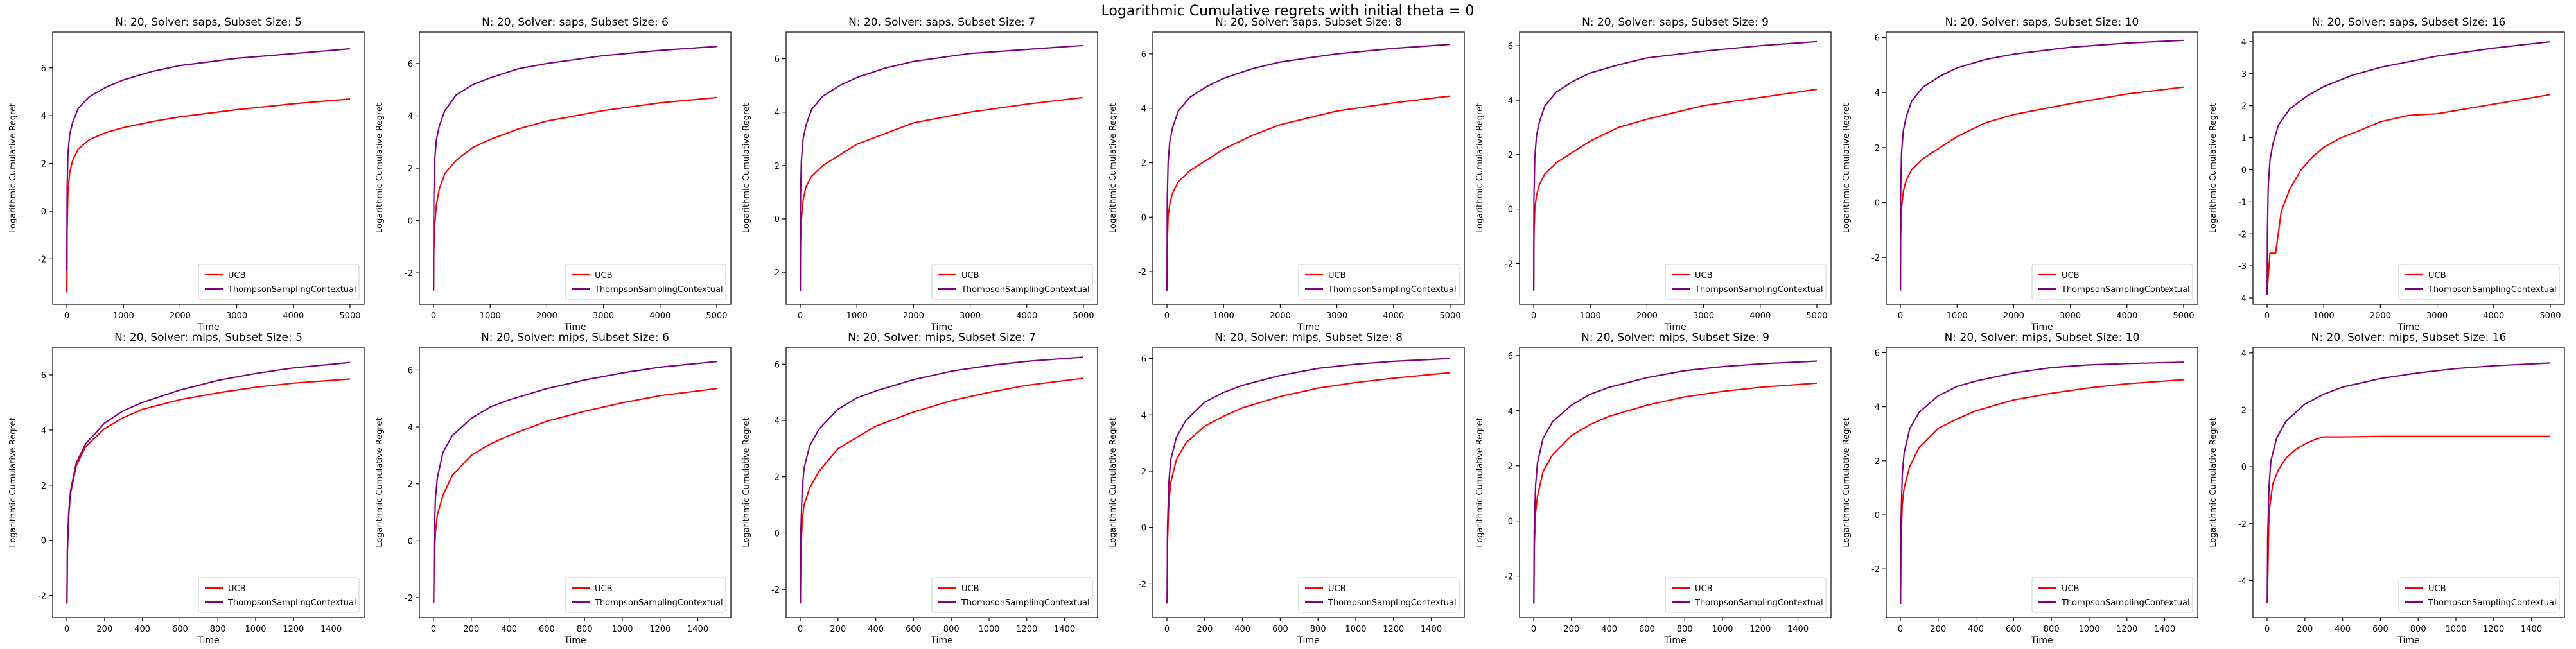  What do you see at coordinates (575, 337) in the screenshot?
I see `subplot-title: N: 20, Solver: mips, Subset Size: 6` at bounding box center [575, 337].